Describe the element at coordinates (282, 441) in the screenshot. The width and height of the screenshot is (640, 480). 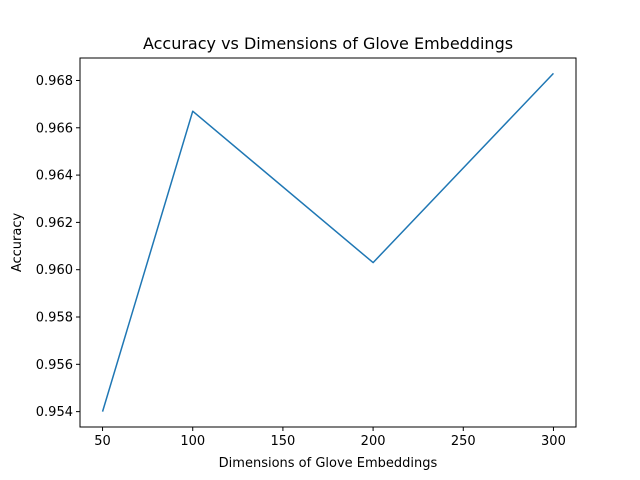
I see `x-tick-label: 150` at that location.